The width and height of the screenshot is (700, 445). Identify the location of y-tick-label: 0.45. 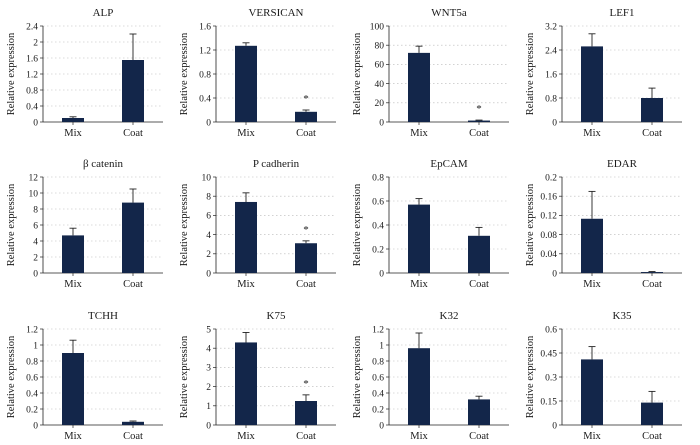
(548, 354).